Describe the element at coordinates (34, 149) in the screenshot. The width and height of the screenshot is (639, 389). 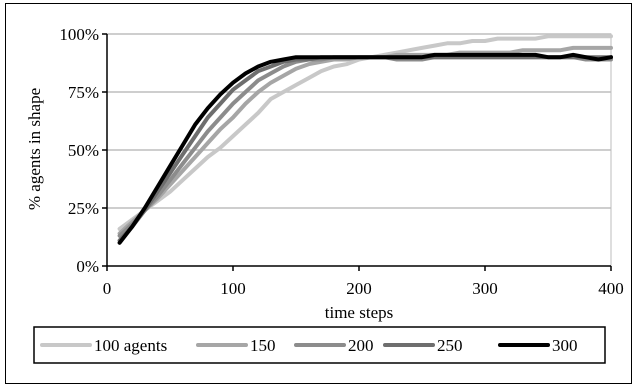
I see `y-axis-label: % agents in shape` at that location.